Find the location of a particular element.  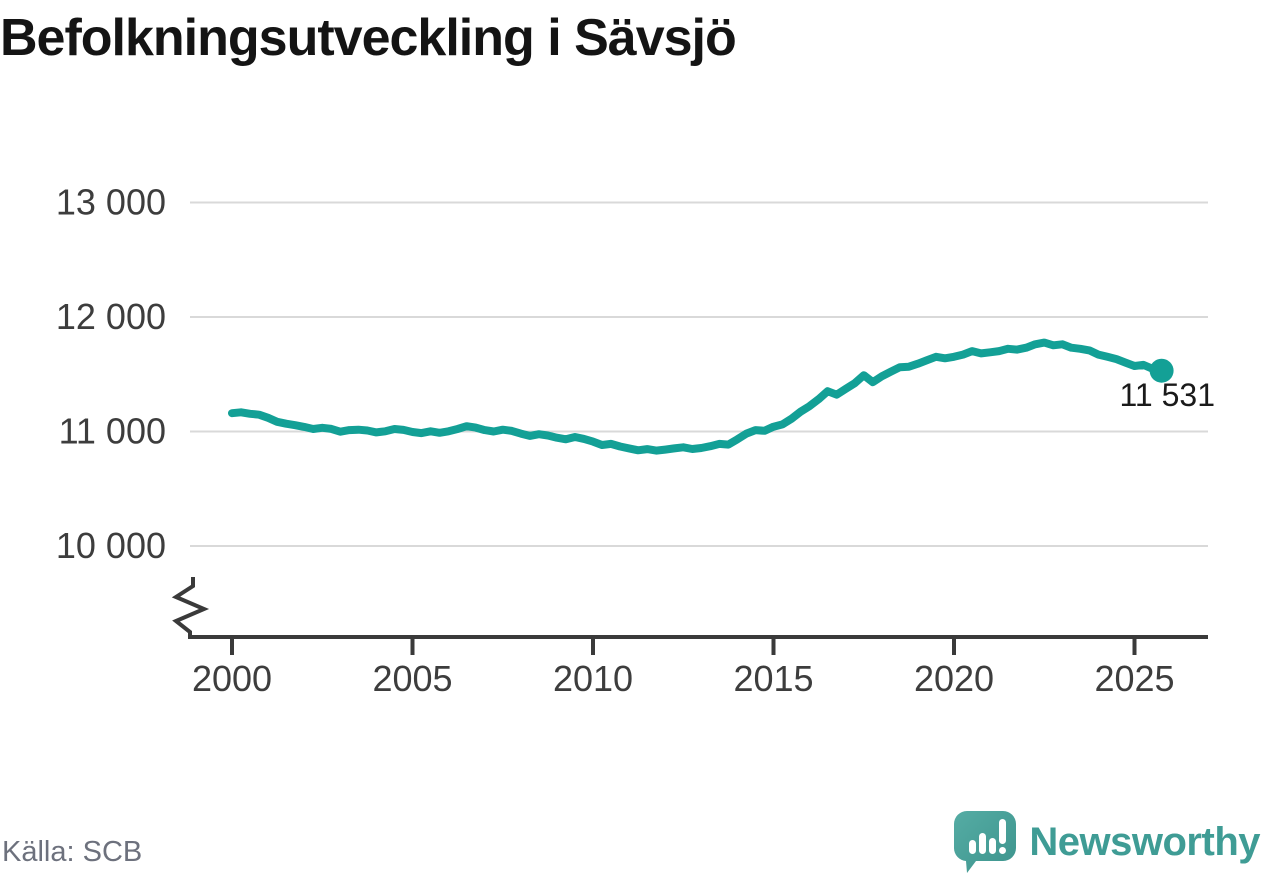

x-axis-ticks is located at coordinates (683, 646).